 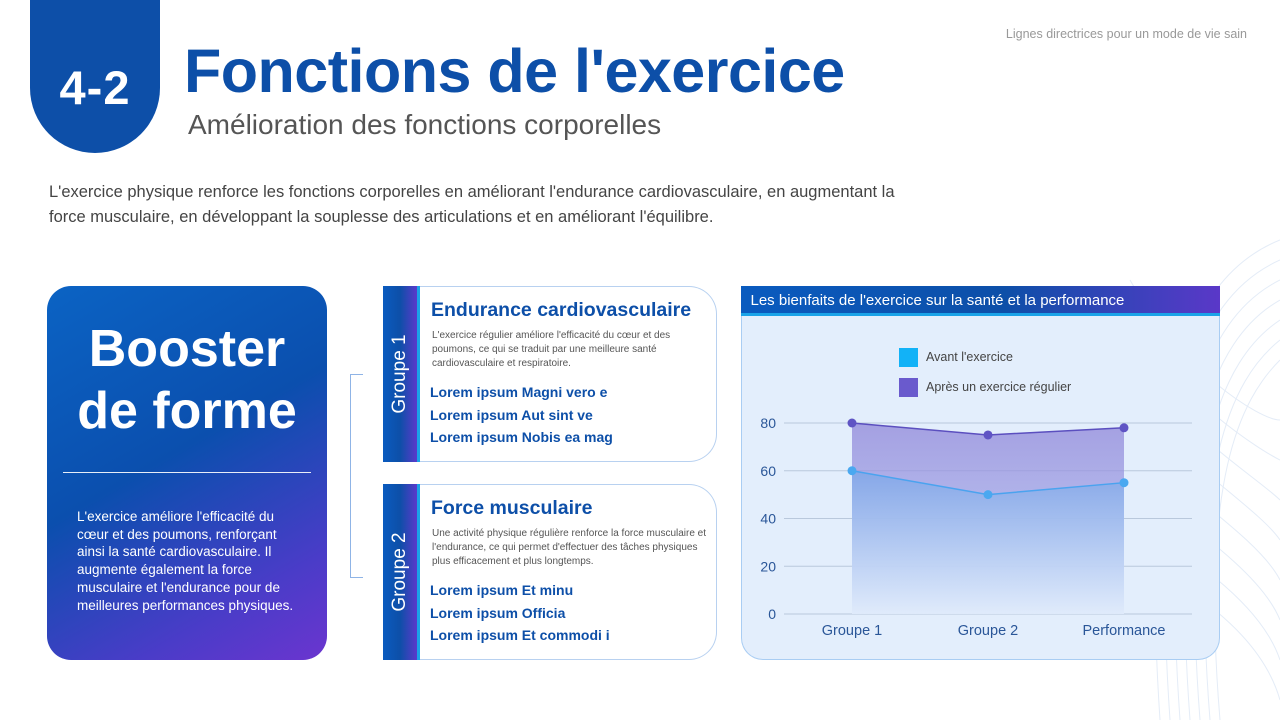 What do you see at coordinates (514, 71) in the screenshot?
I see `page-title: Fonctions de l'exercice` at bounding box center [514, 71].